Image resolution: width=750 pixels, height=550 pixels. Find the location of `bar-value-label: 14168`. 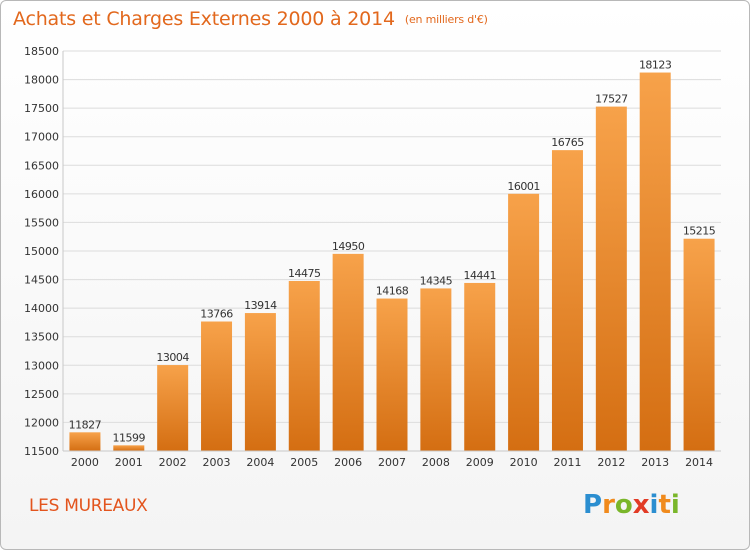

bar-value-label: 14168 is located at coordinates (392, 291).